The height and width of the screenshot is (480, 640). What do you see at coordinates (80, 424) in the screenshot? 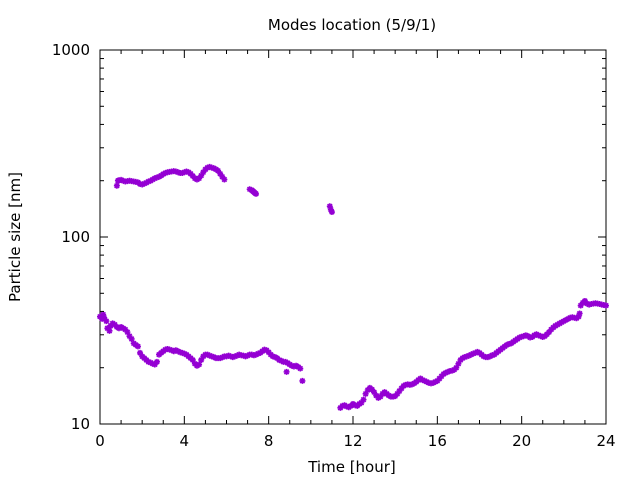
I see `y-tick-label: 10` at bounding box center [80, 424].